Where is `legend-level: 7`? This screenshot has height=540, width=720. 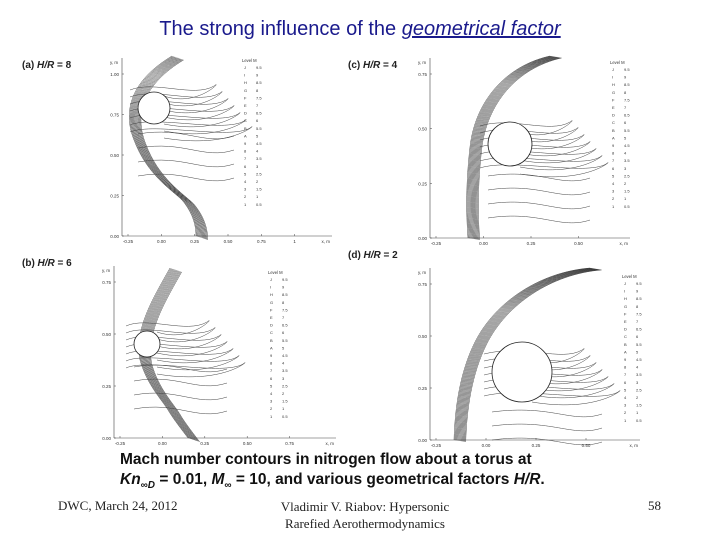 legend-level: 7 is located at coordinates (625, 374).